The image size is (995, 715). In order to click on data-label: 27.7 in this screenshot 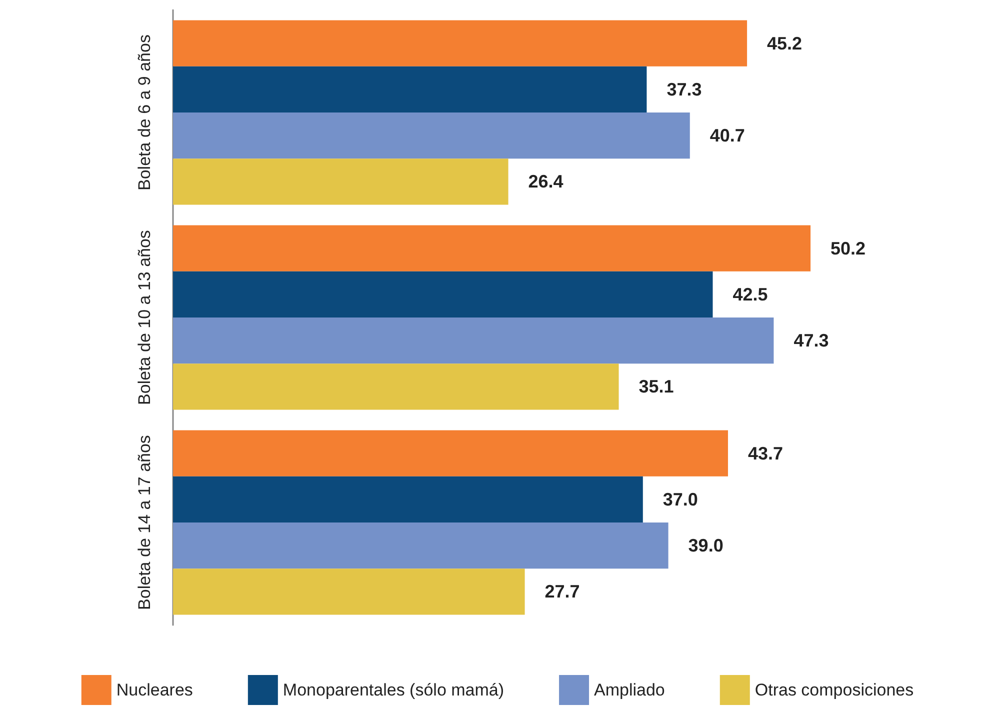, I will do `click(562, 592)`.